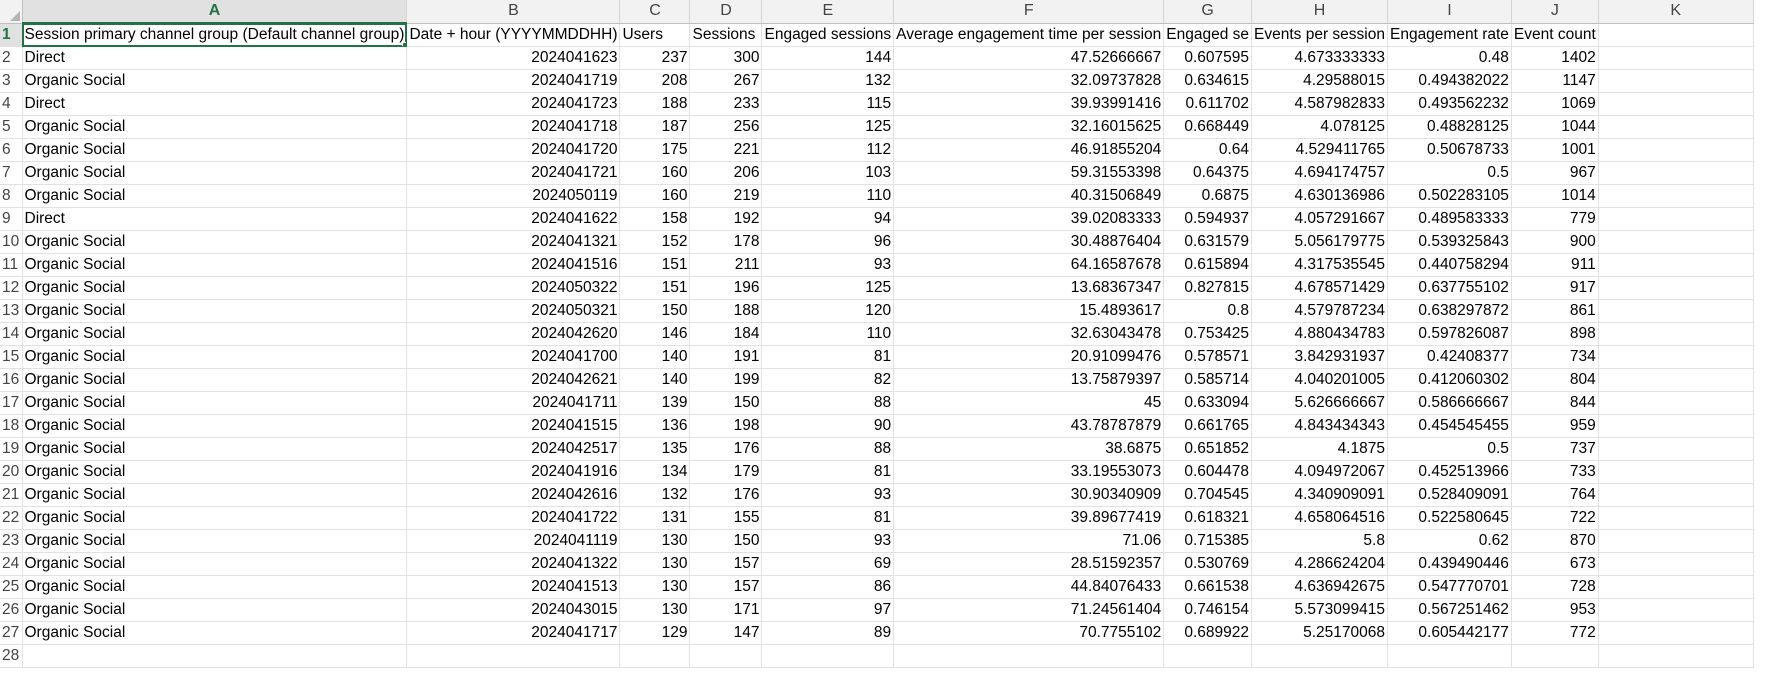 This screenshot has height=676, width=1772. Describe the element at coordinates (1208, 587) in the screenshot. I see `cell: 0.661538` at that location.